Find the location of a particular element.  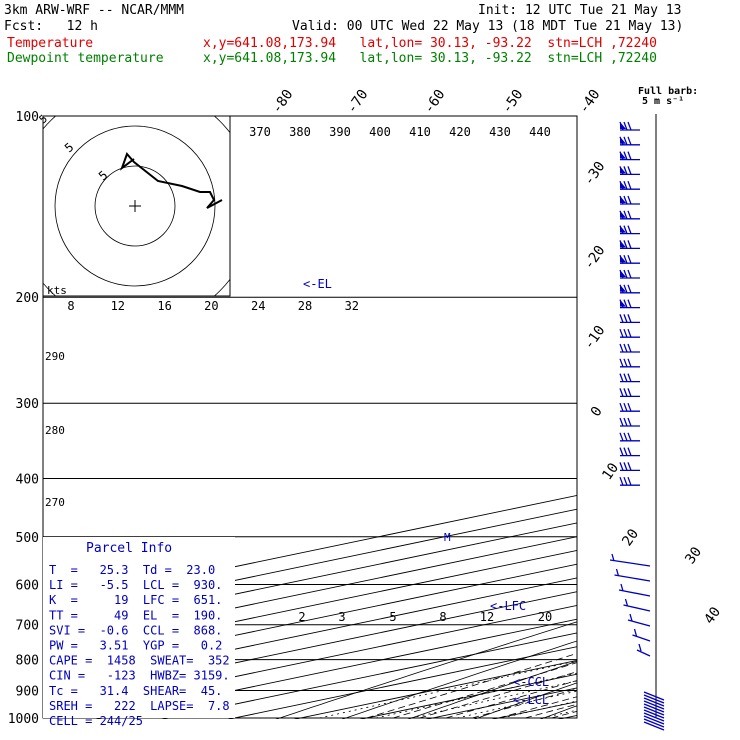

temperature-tick-label: -80 is located at coordinates (283, 102).